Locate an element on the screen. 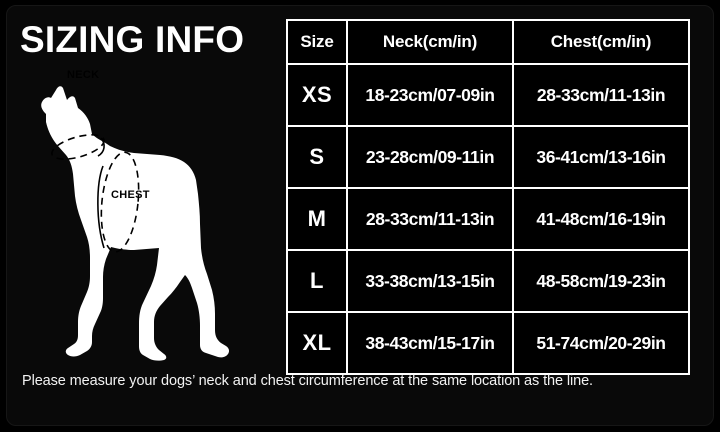 The width and height of the screenshot is (720, 432). cell-chest: 28-33cm/11-13in is located at coordinates (601, 95).